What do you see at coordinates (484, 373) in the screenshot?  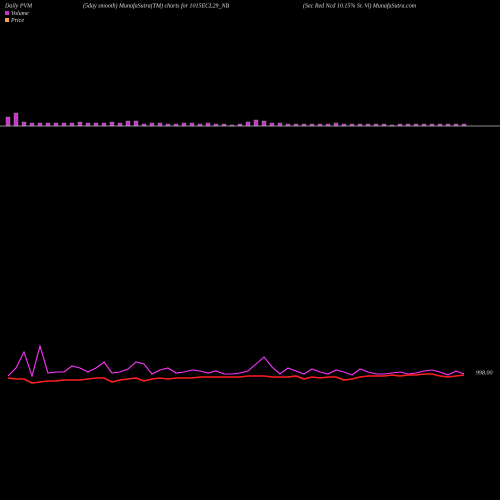 I see `y-tick-label: 998.00` at bounding box center [484, 373].